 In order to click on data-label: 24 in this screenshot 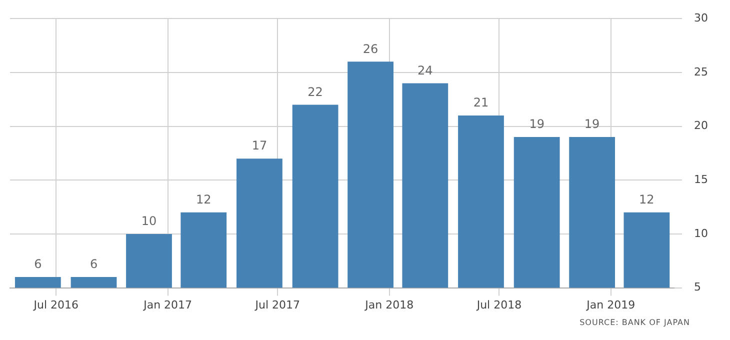, I will do `click(425, 70)`.